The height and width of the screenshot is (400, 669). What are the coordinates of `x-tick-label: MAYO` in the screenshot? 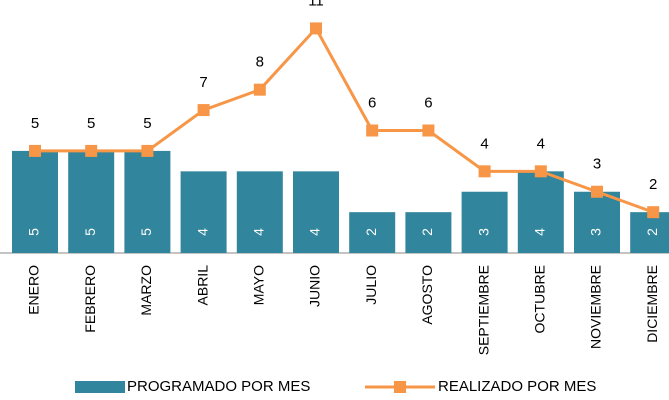 It's located at (259, 285).